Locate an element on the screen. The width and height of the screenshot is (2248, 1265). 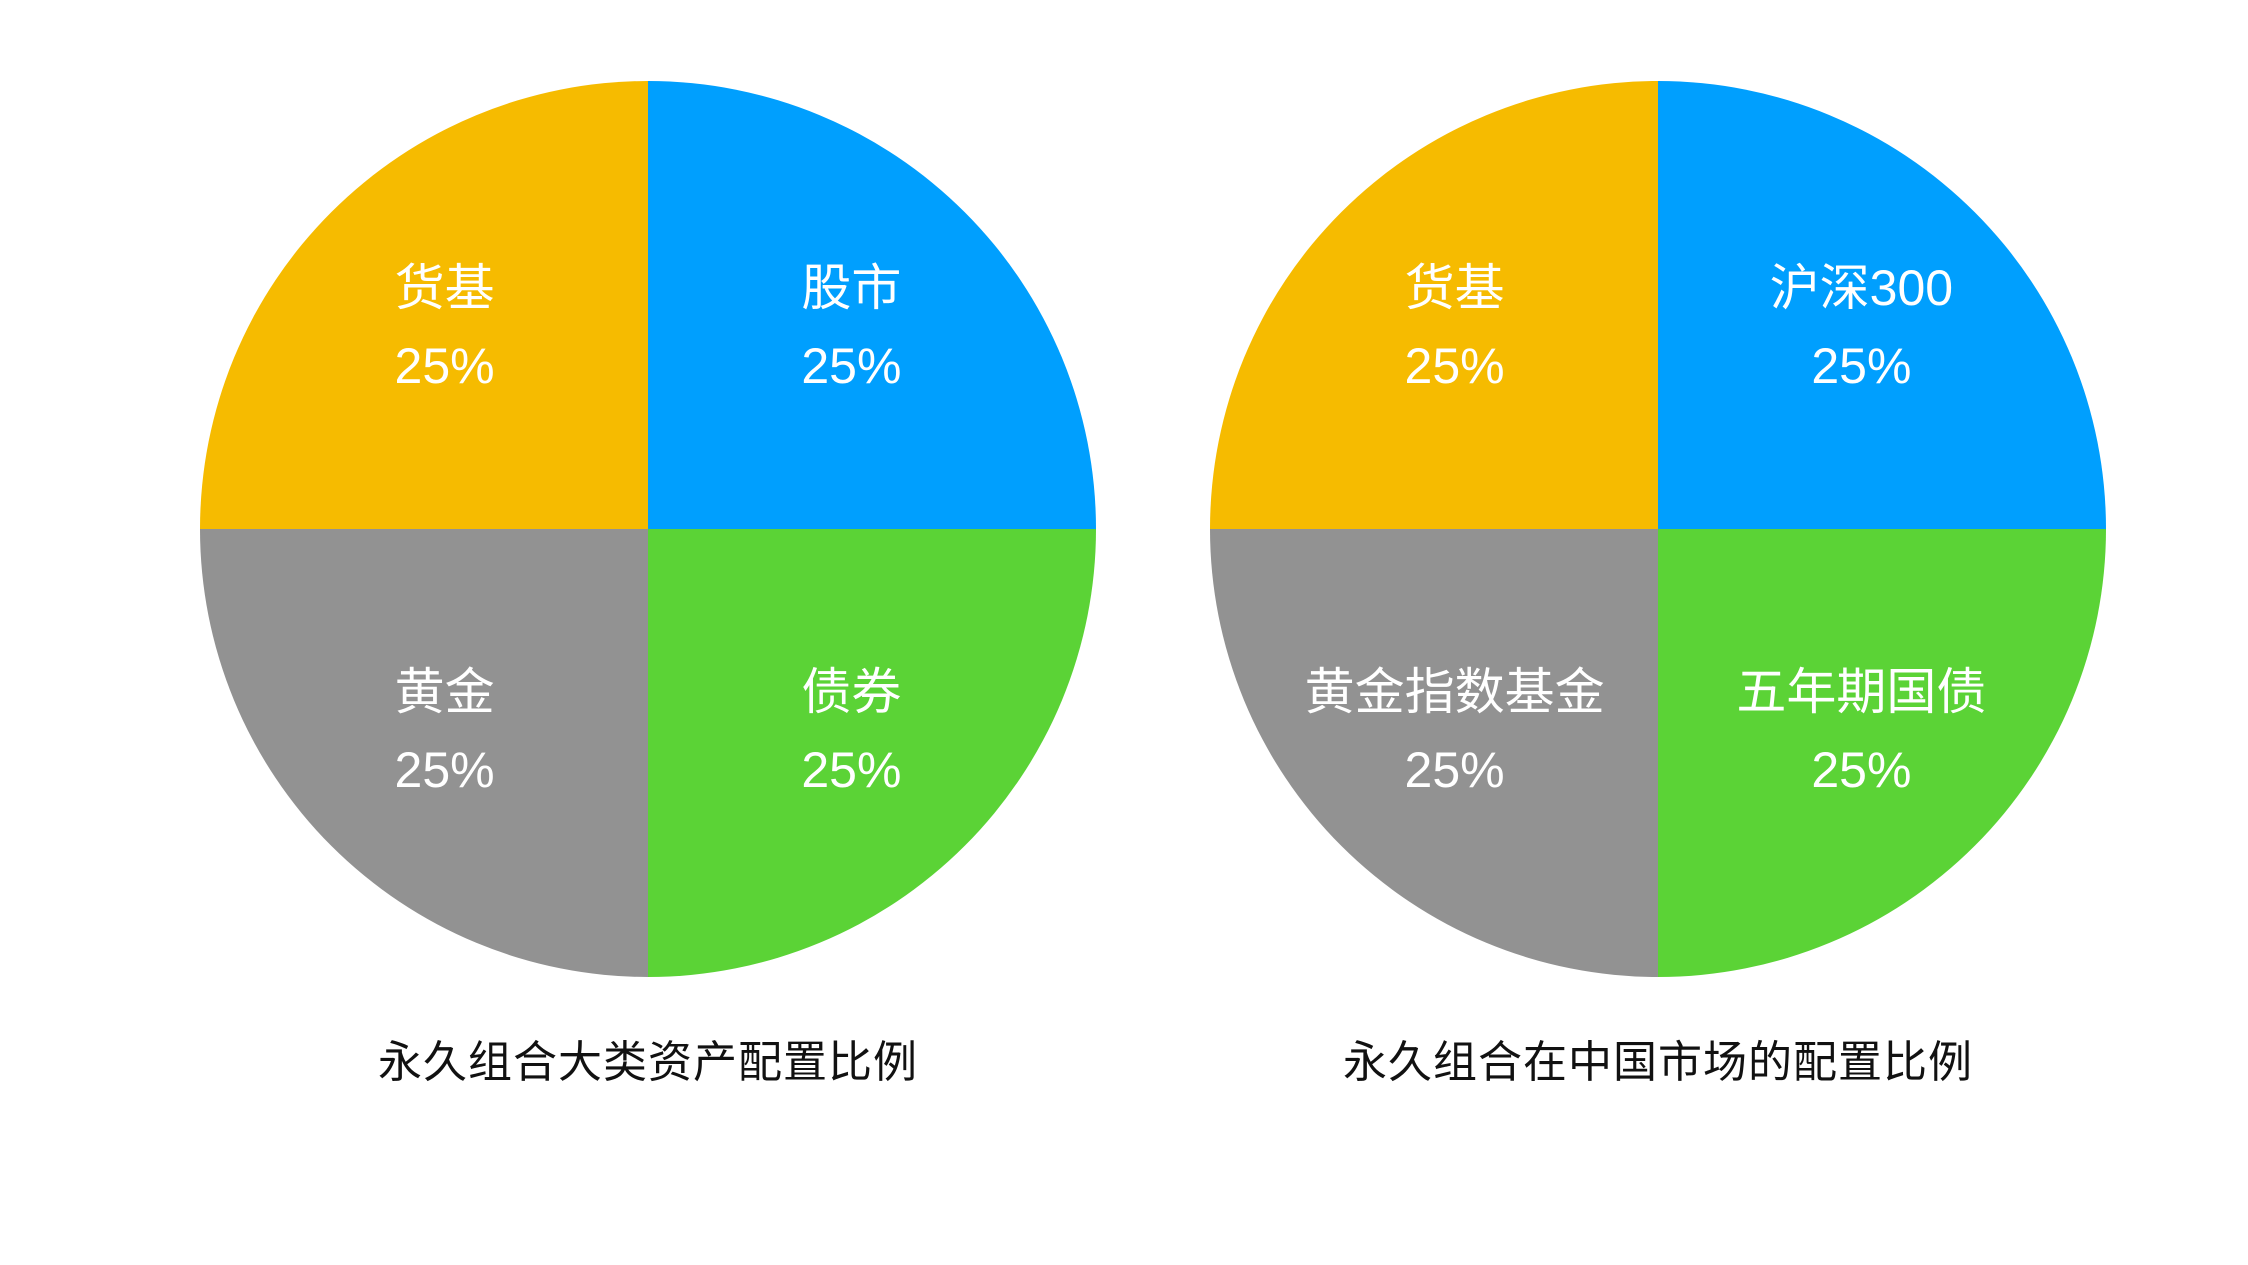
slice-label-stock-market: 股市 25% is located at coordinates (851, 327).